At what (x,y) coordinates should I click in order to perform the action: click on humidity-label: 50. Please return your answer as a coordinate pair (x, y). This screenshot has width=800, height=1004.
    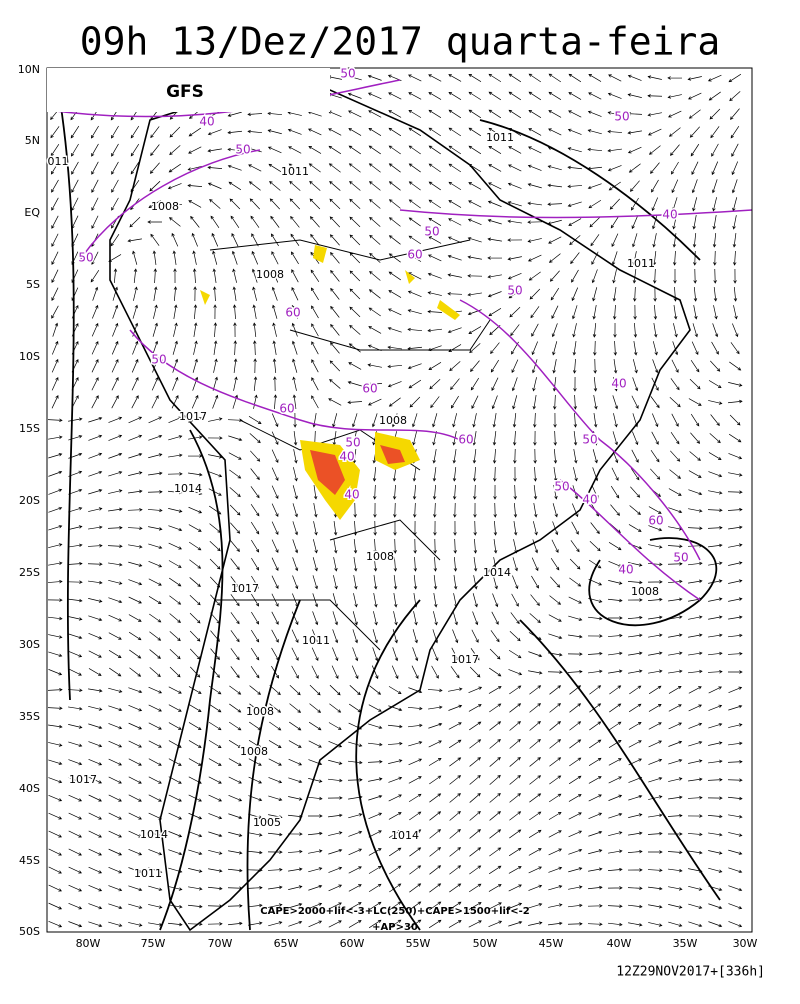
    Looking at the image, I should click on (561, 487).